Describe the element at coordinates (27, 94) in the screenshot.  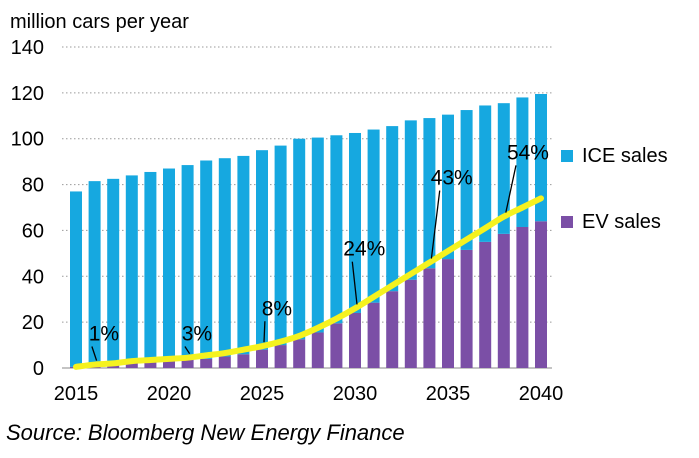
I see `y-tick-label: 120` at that location.